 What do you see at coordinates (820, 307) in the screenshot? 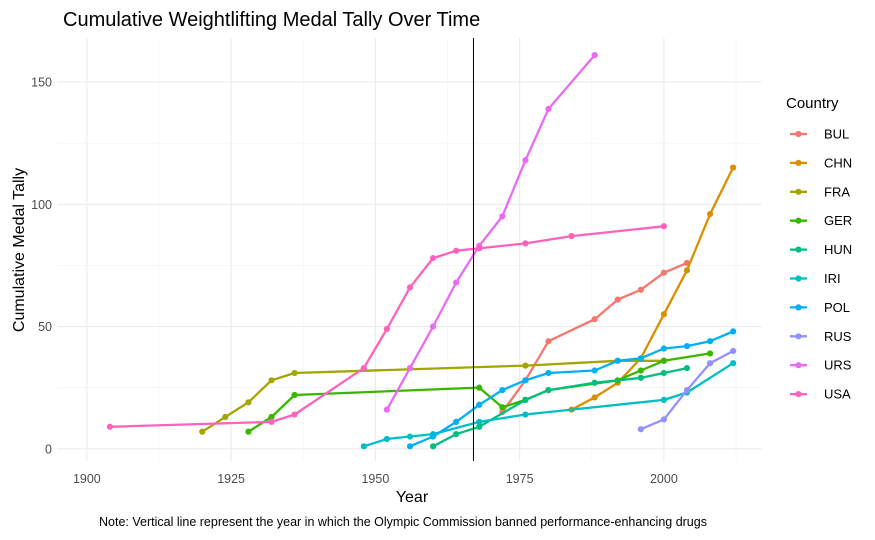
I see `legend-item-pol: POL` at bounding box center [820, 307].